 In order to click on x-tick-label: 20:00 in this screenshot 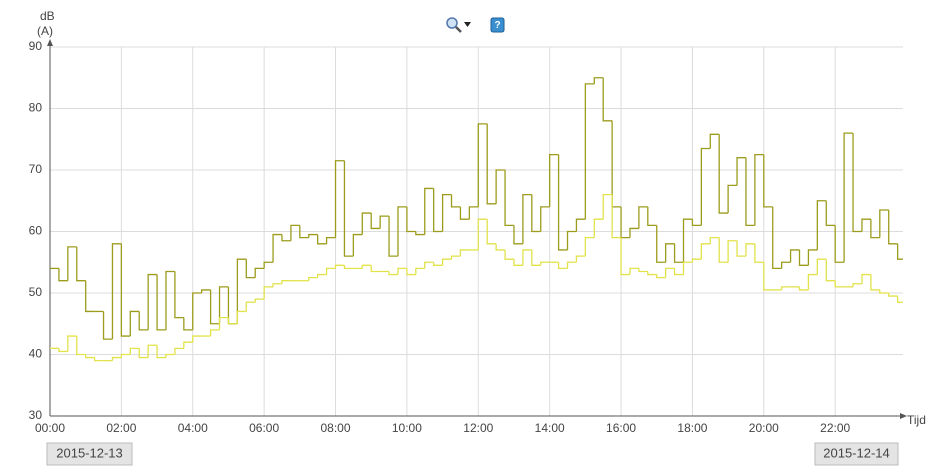, I will do `click(764, 428)`.